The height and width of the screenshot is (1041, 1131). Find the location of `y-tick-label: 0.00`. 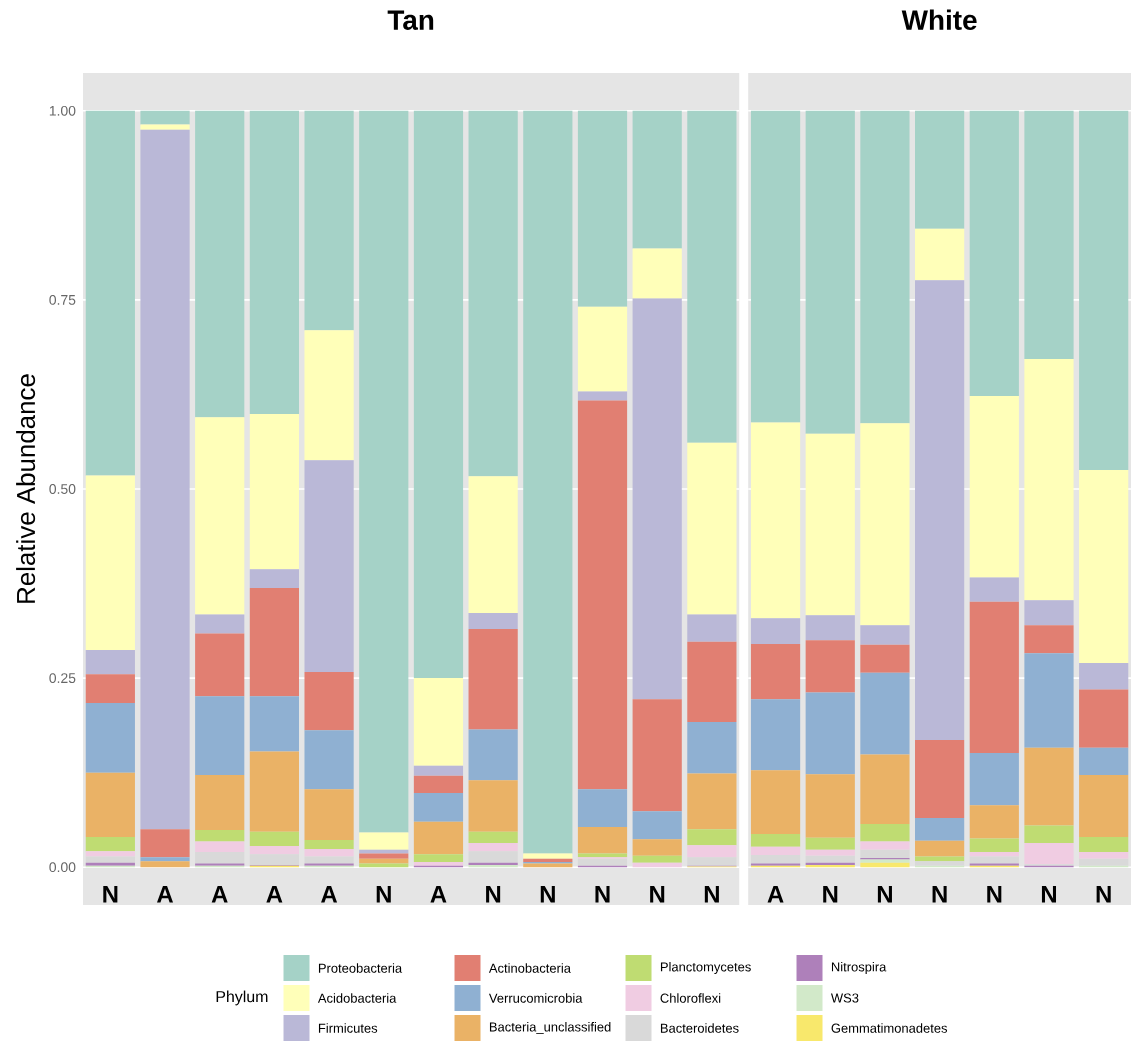

y-tick-label: 0.00 is located at coordinates (62, 867).